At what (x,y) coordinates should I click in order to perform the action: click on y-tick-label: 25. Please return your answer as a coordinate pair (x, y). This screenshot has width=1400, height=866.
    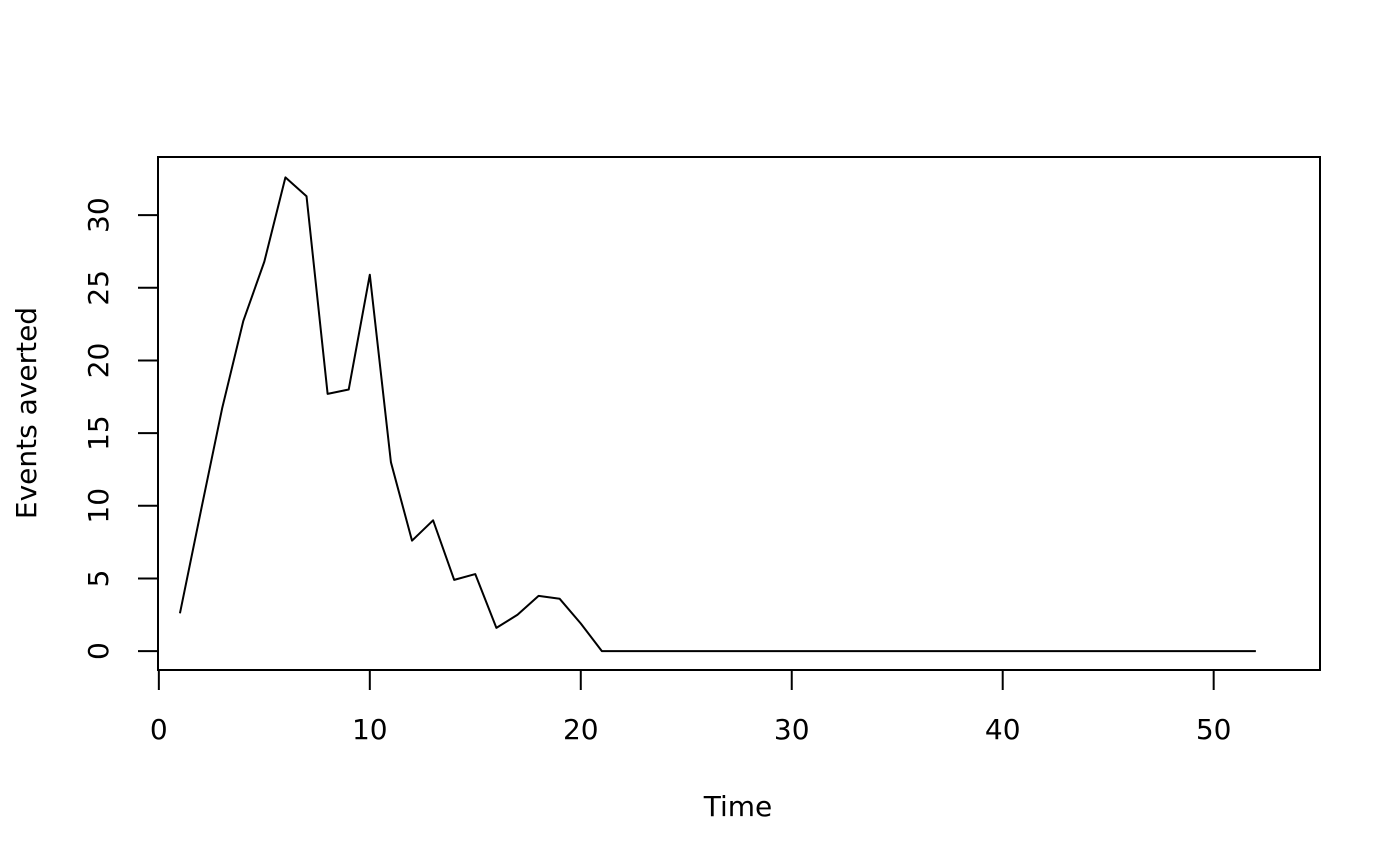
    Looking at the image, I should click on (98, 288).